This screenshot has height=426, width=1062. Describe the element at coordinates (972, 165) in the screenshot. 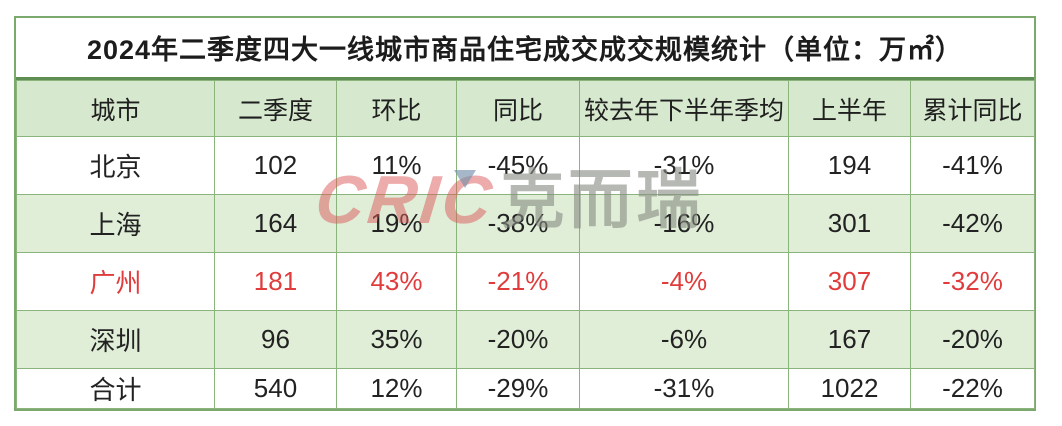

I see `table-cell: -41%` at that location.